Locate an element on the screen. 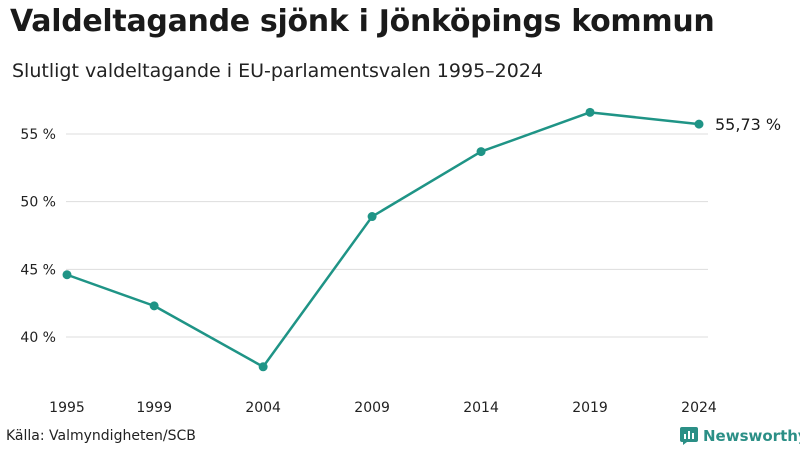 Image resolution: width=800 pixels, height=450 pixels. end-value-label: 55,73 % is located at coordinates (748, 124).